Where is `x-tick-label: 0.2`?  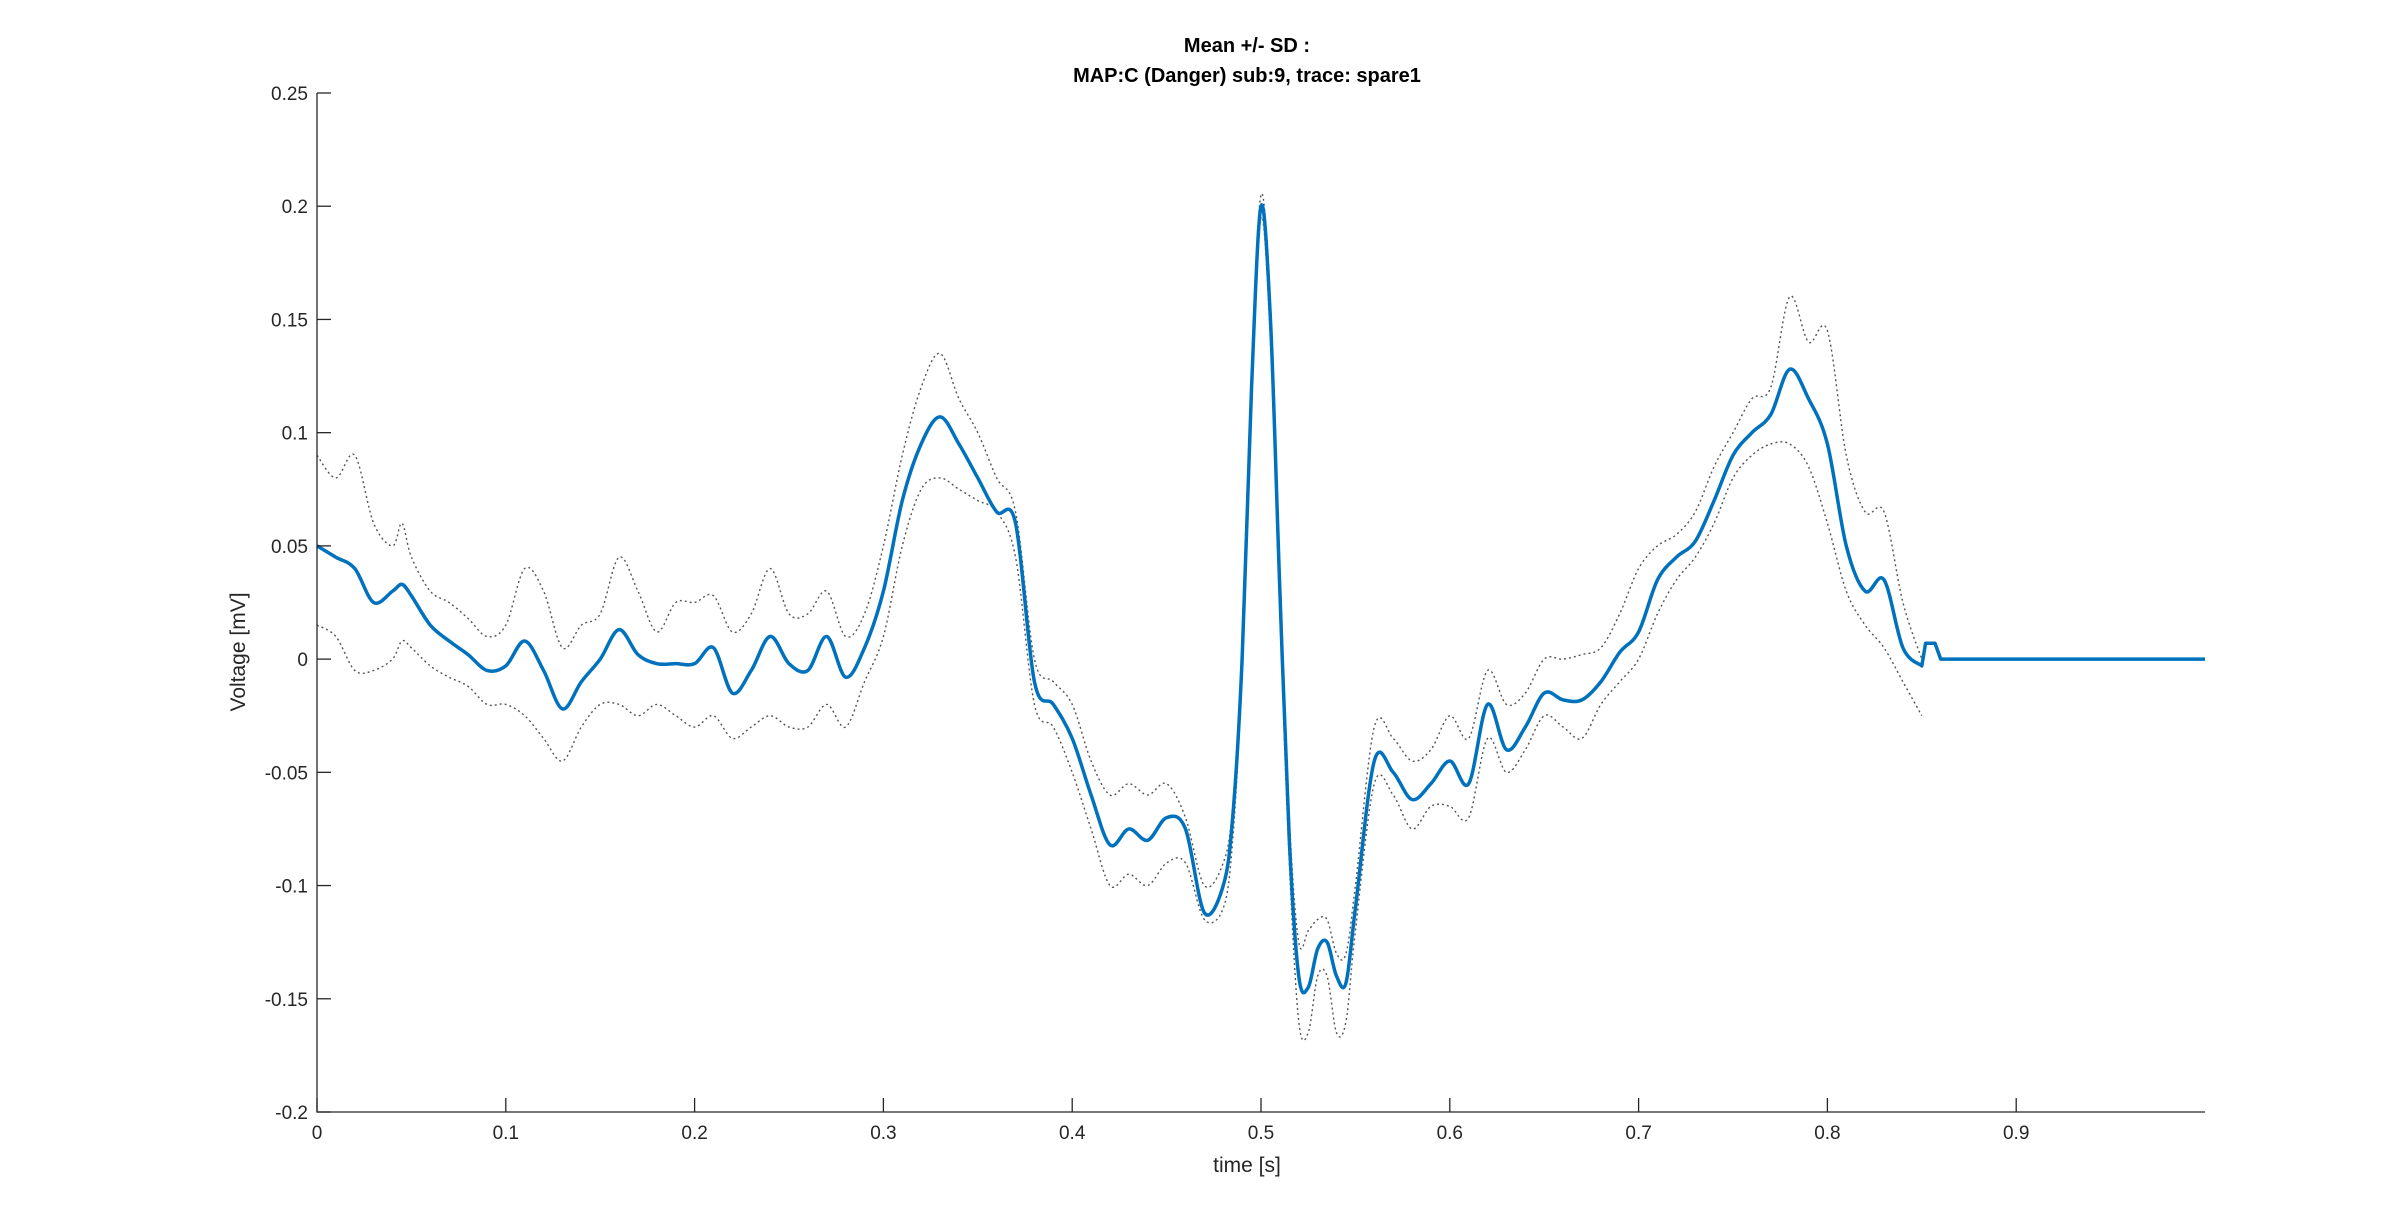
x-tick-label: 0.2 is located at coordinates (694, 1133).